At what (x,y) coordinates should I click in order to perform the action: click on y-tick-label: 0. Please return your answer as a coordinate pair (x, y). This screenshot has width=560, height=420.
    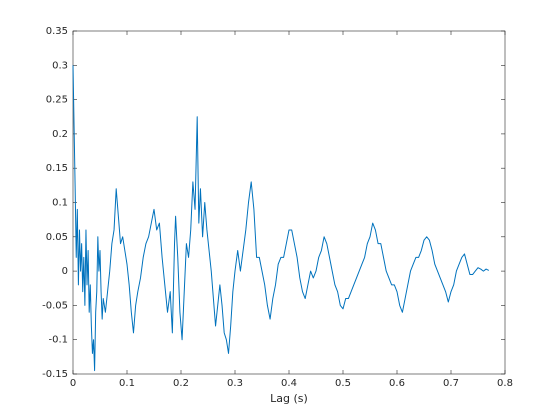
    Looking at the image, I should click on (65, 271).